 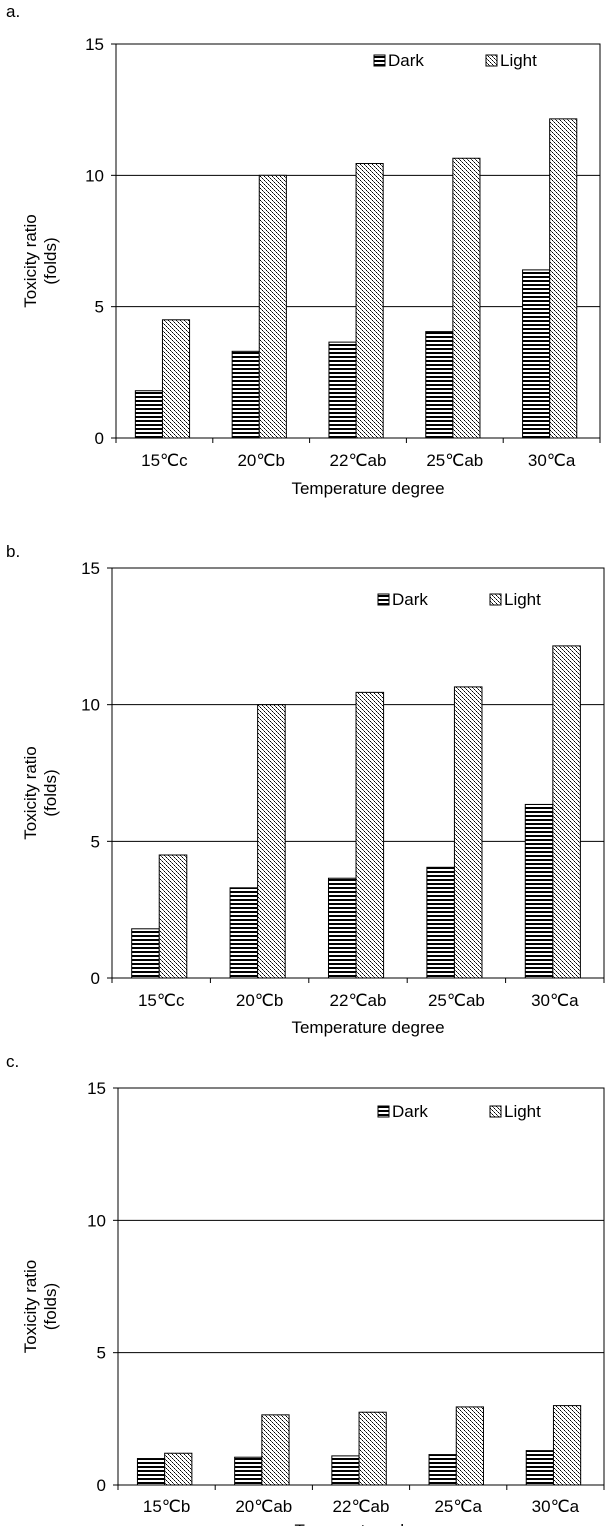 I want to click on x-tick-label: 15℃b, so click(x=166, y=1506).